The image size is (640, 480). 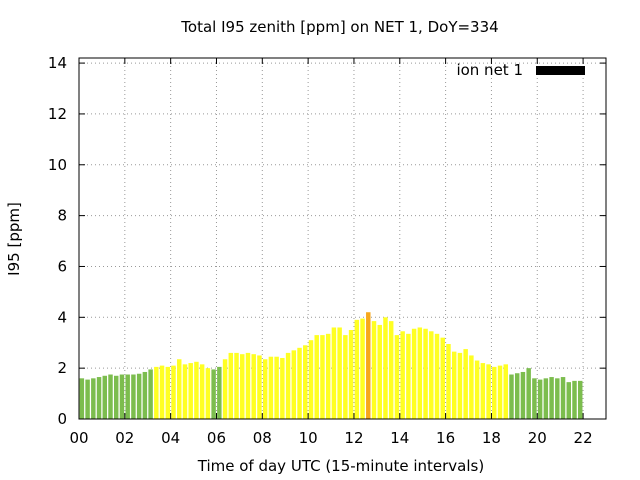 I want to click on legend-label: ion net 1, so click(x=489, y=70).